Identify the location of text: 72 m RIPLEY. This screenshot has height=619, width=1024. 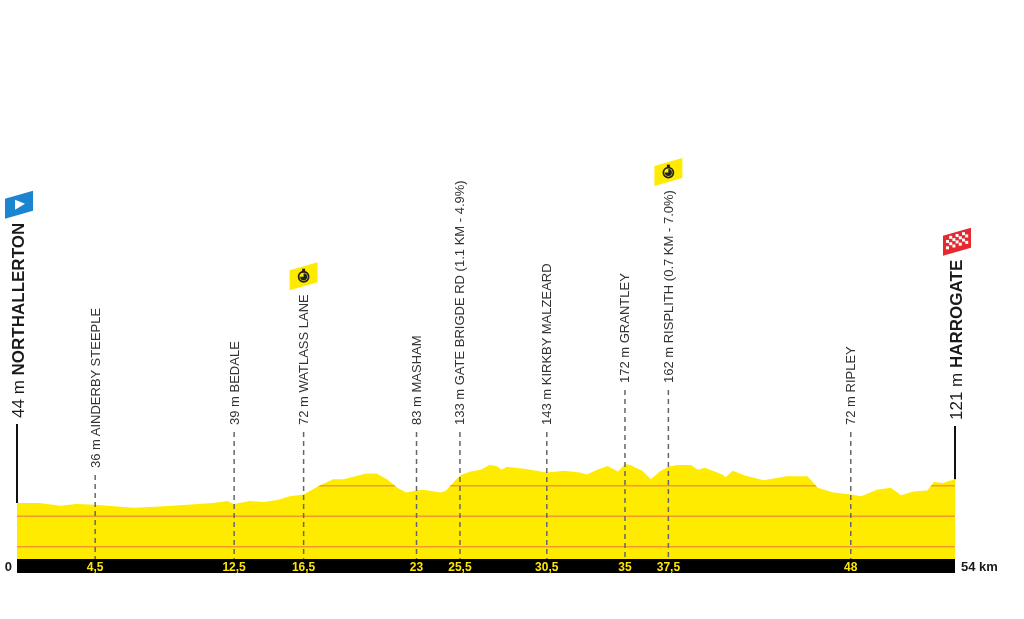
(851, 385).